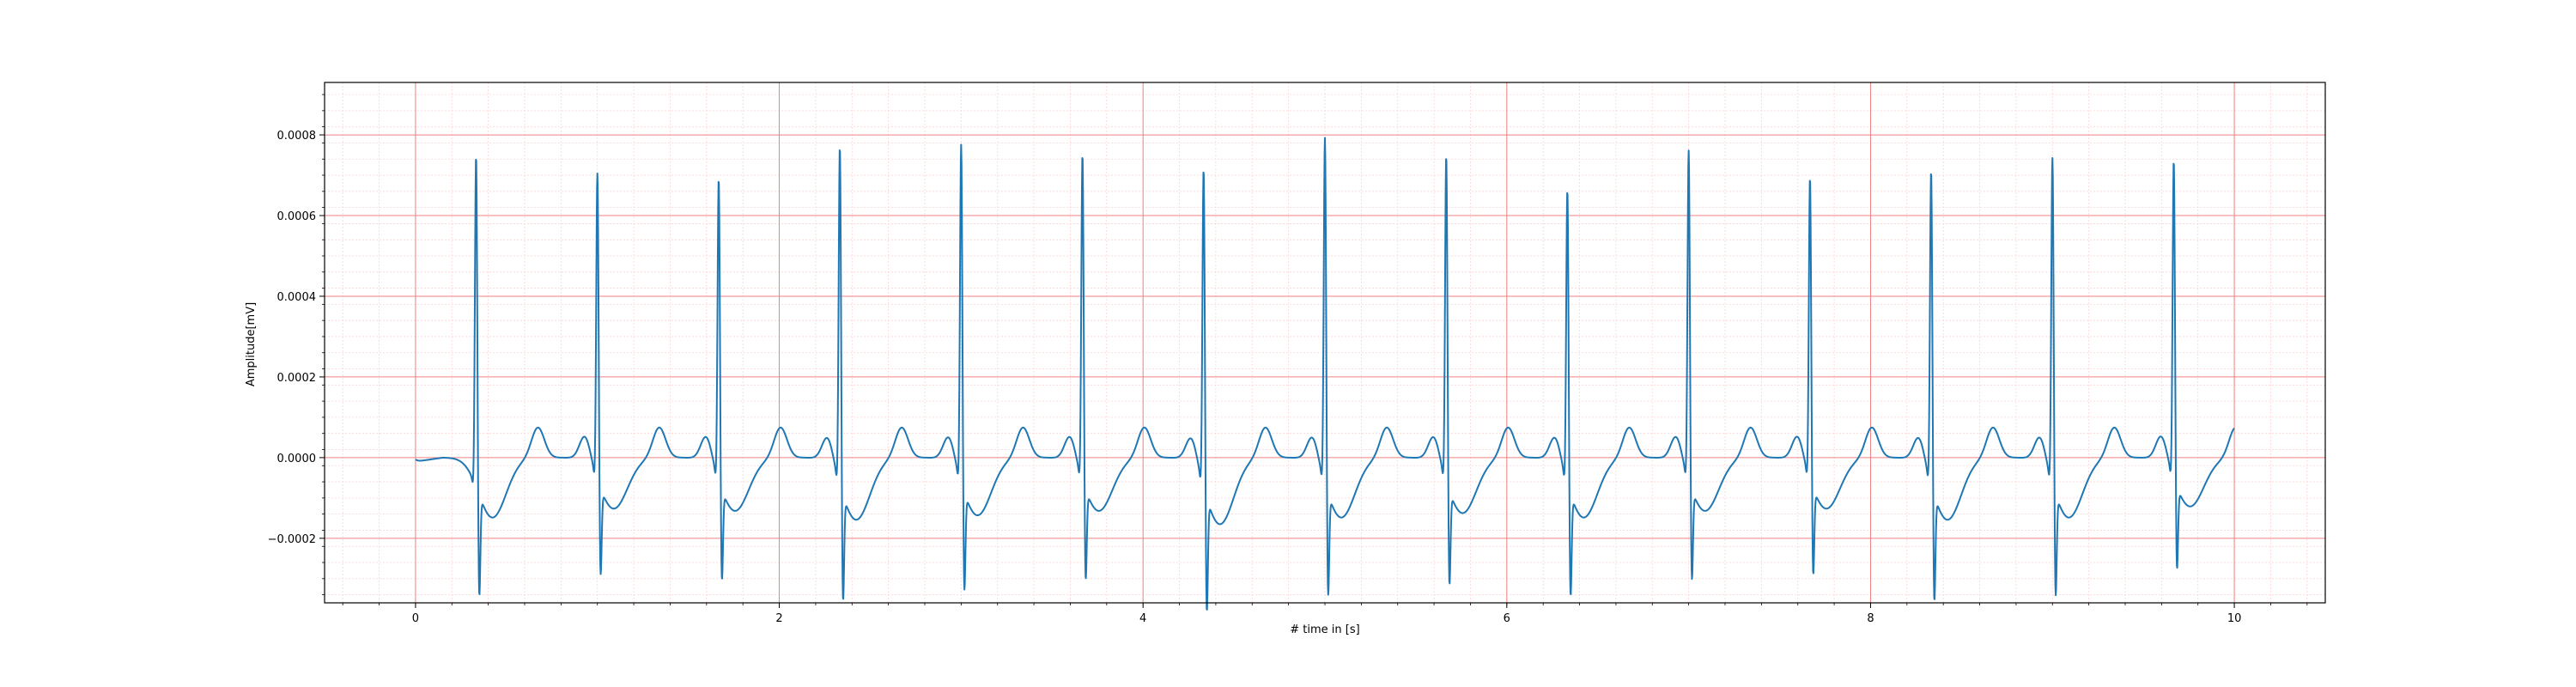 The width and height of the screenshot is (2576, 687). I want to click on y-tick-label: 0.0002, so click(297, 378).